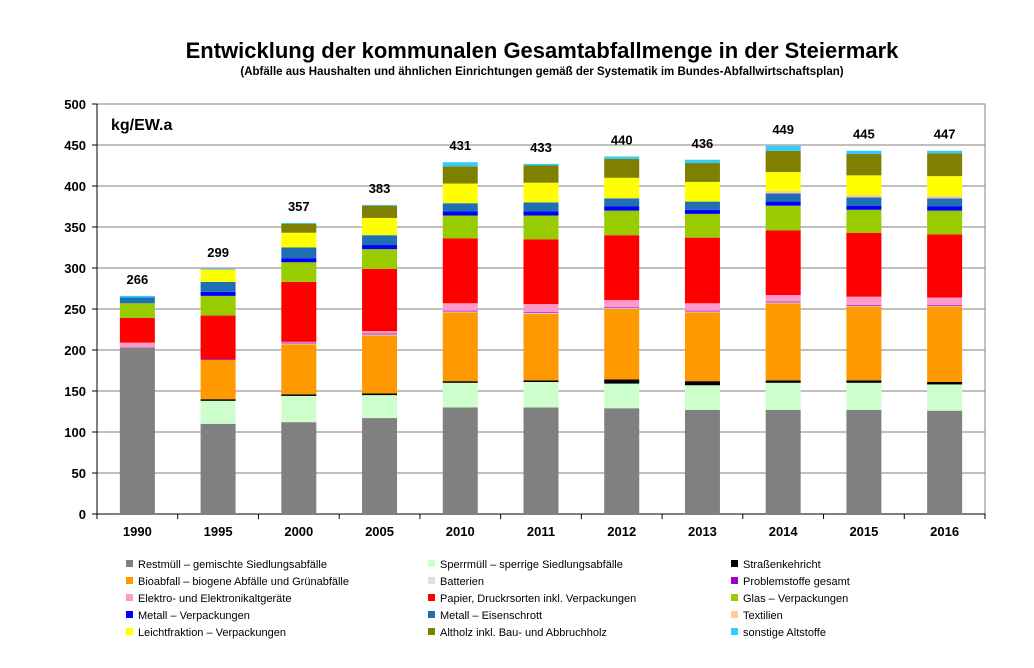 The width and height of the screenshot is (1034, 668). Describe the element at coordinates (944, 531) in the screenshot. I see `x-tick-label: 2016` at that location.